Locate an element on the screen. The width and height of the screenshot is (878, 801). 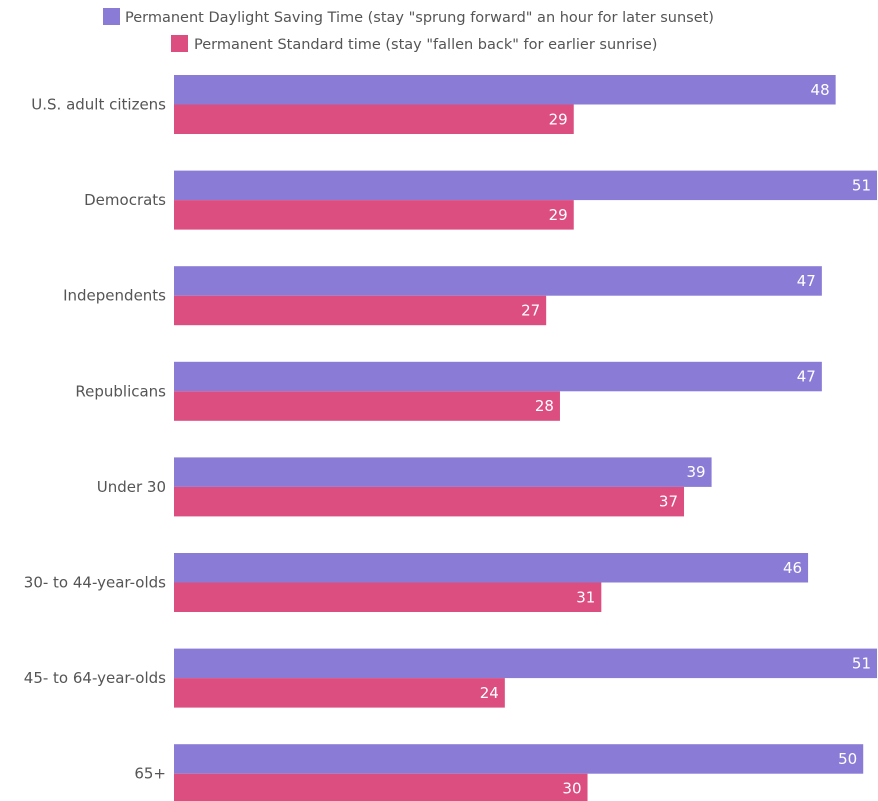
bar-group-democrats: Democrats 51 29 is located at coordinates (480, 200).